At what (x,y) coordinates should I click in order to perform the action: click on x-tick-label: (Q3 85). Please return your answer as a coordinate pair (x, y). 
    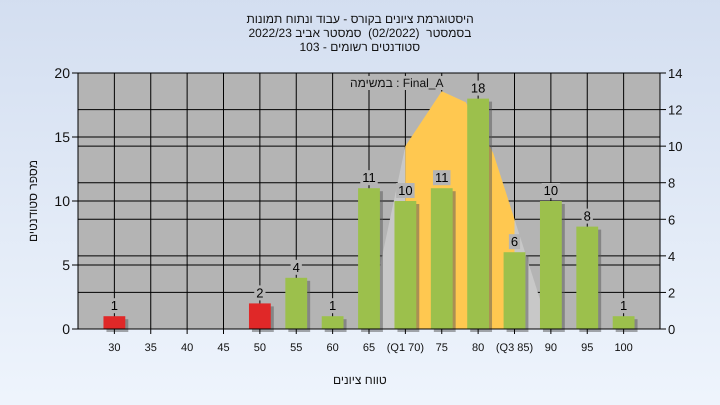
    Looking at the image, I should click on (515, 348).